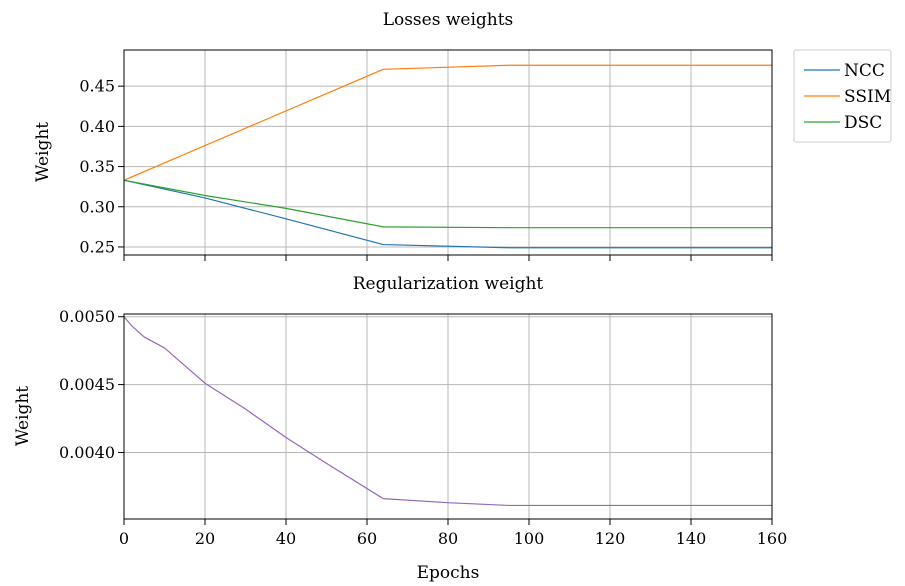 The height and width of the screenshot is (586, 905). What do you see at coordinates (97, 166) in the screenshot?
I see `y-tick-label: 0.35` at bounding box center [97, 166].